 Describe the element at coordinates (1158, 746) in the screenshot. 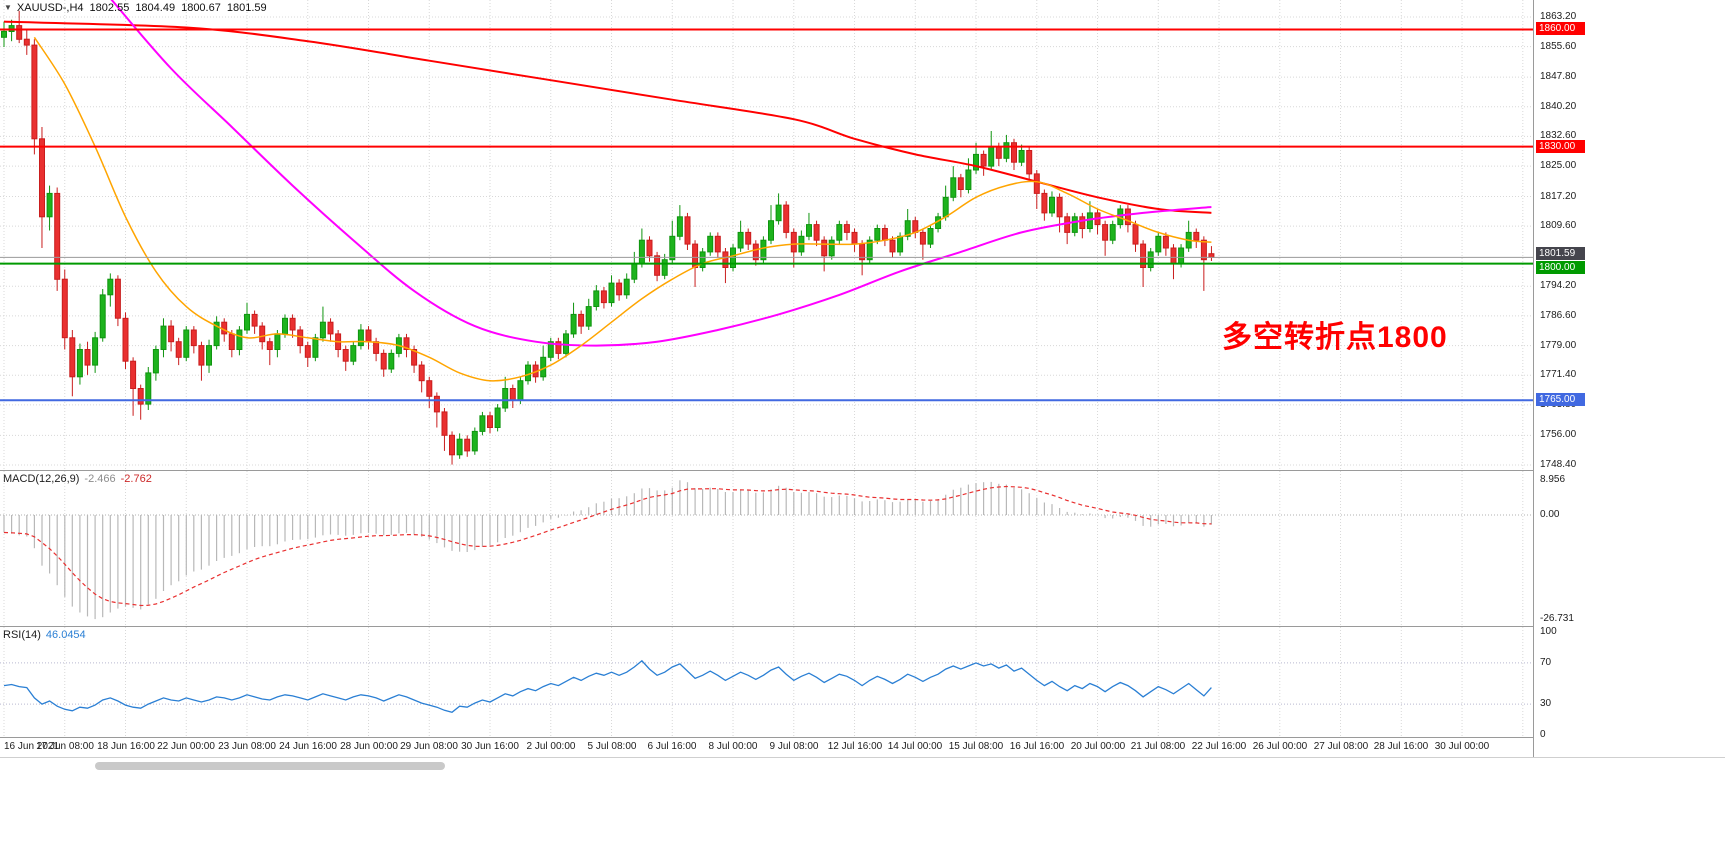

I see `time-tick: 21 Jul 08:00` at that location.